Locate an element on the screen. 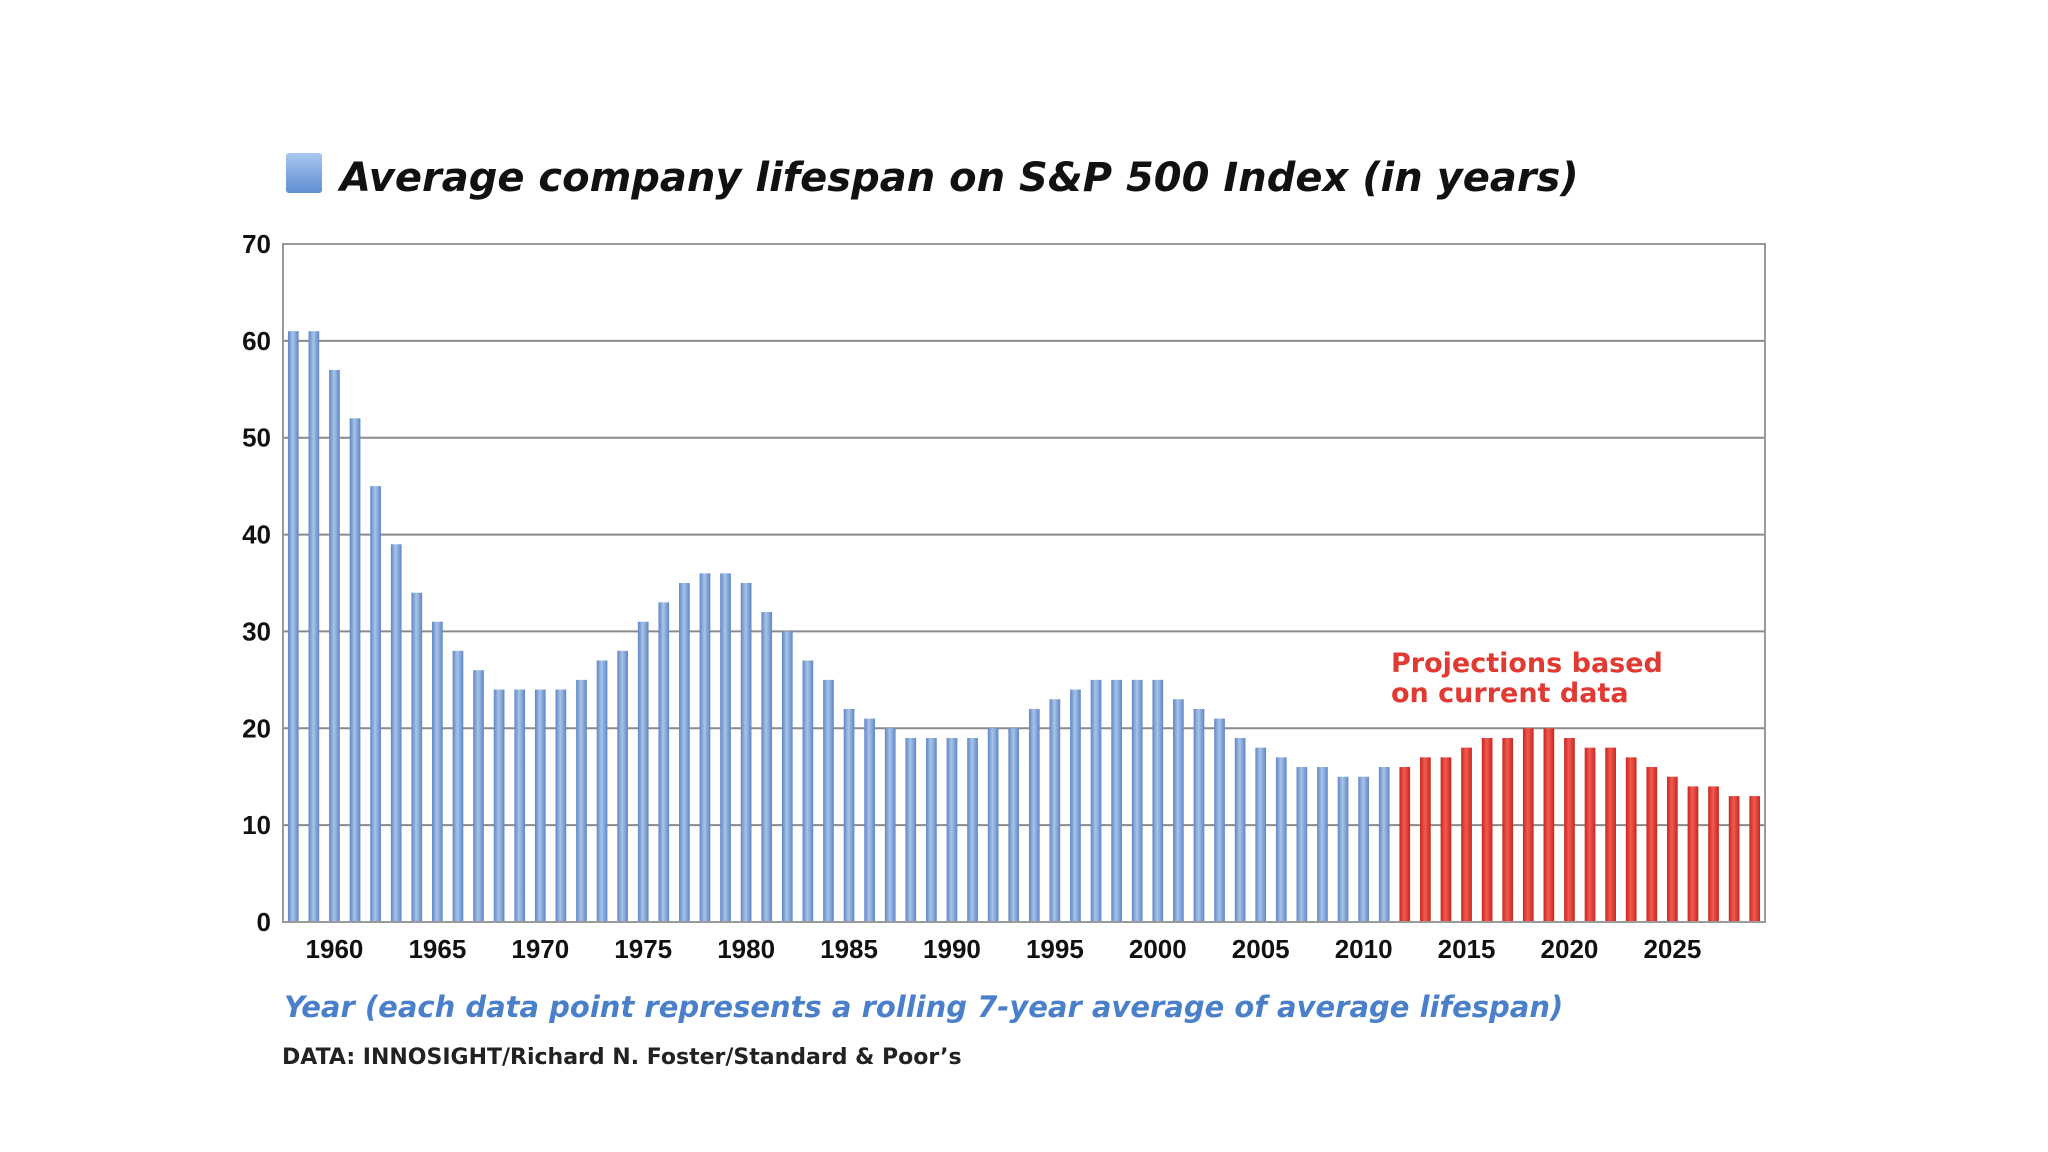 This screenshot has width=2048, height=1152. bar-1962 is located at coordinates (375, 704).